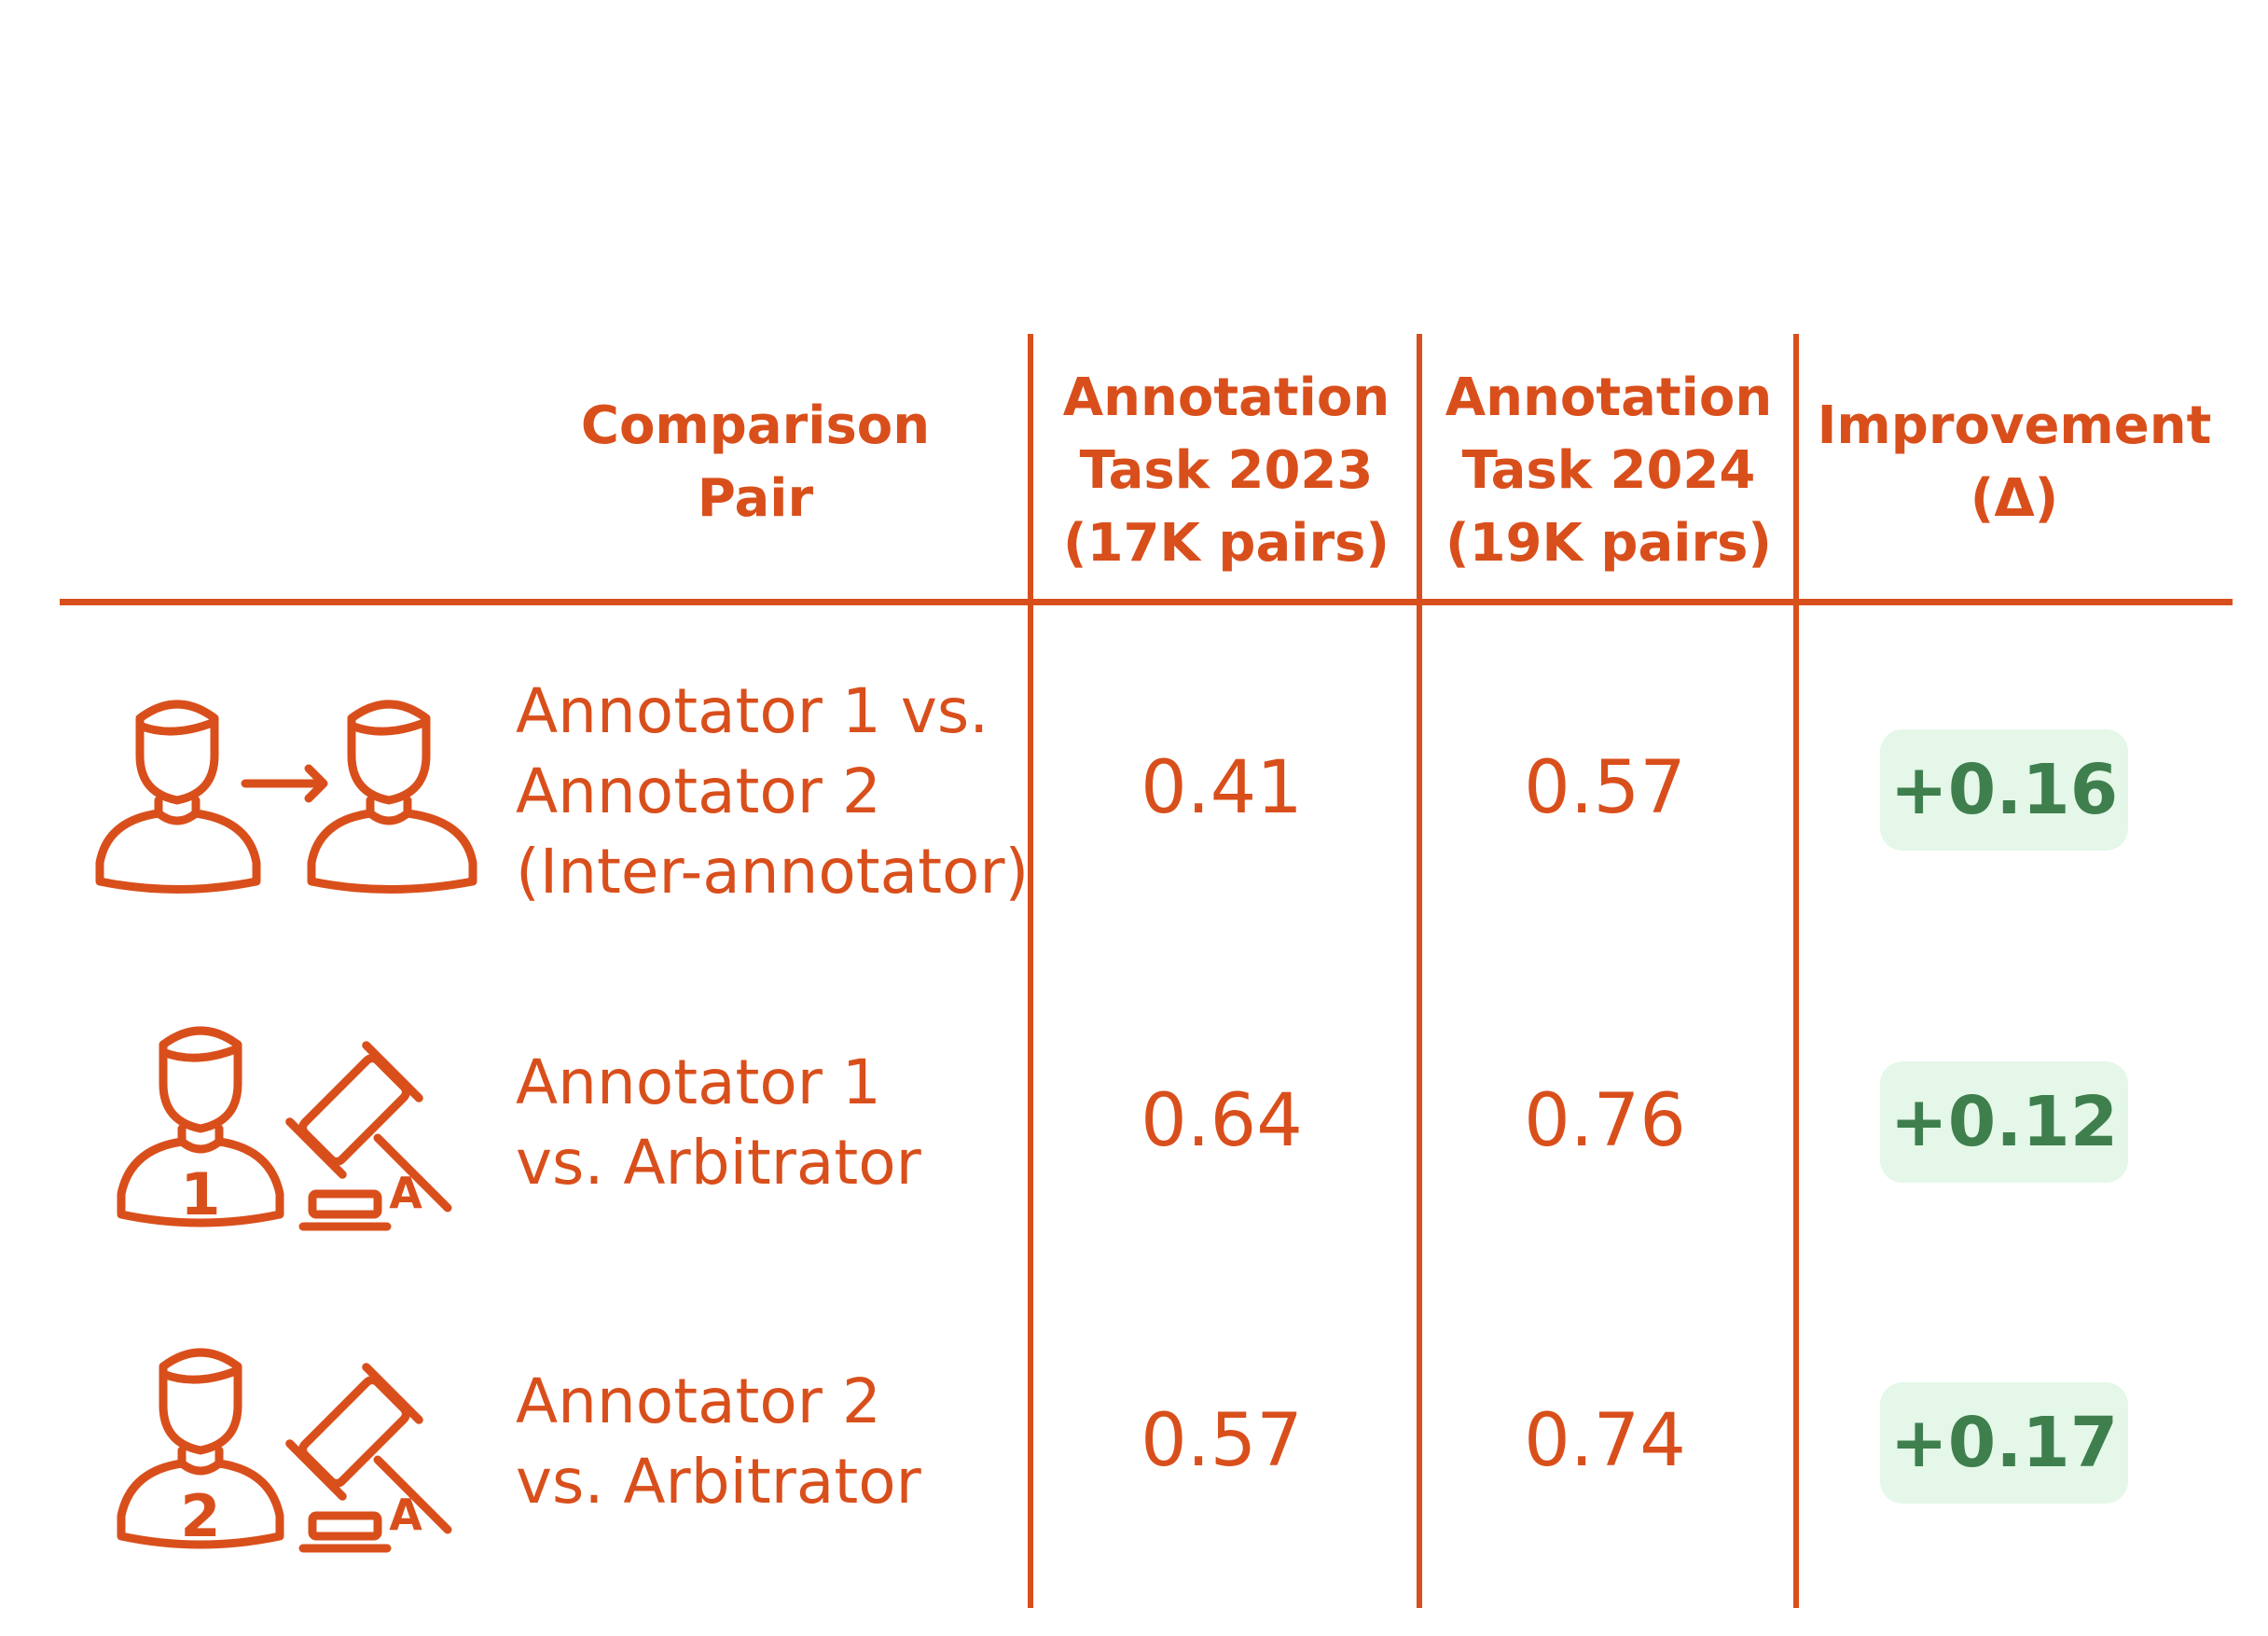  Describe the element at coordinates (1609, 471) in the screenshot. I see `header-task-2024: Annotation Task 2024 (19K pairs)` at that location.